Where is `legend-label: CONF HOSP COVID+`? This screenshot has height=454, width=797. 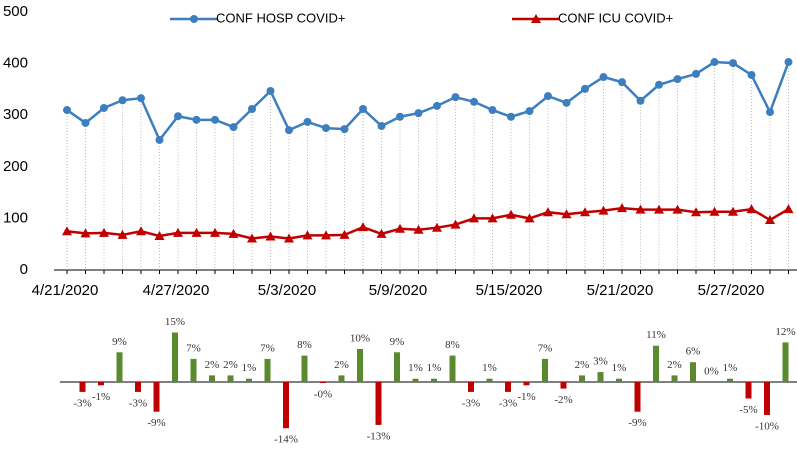
legend-label: CONF HOSP COVID+ is located at coordinates (280, 17).